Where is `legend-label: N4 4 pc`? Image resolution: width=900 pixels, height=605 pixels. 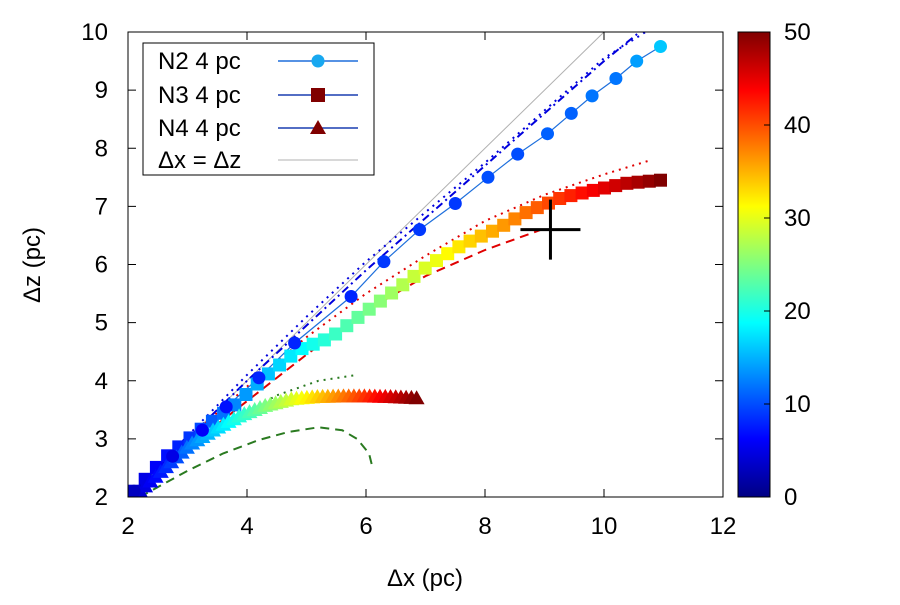 legend-label: N4 4 pc is located at coordinates (199, 128).